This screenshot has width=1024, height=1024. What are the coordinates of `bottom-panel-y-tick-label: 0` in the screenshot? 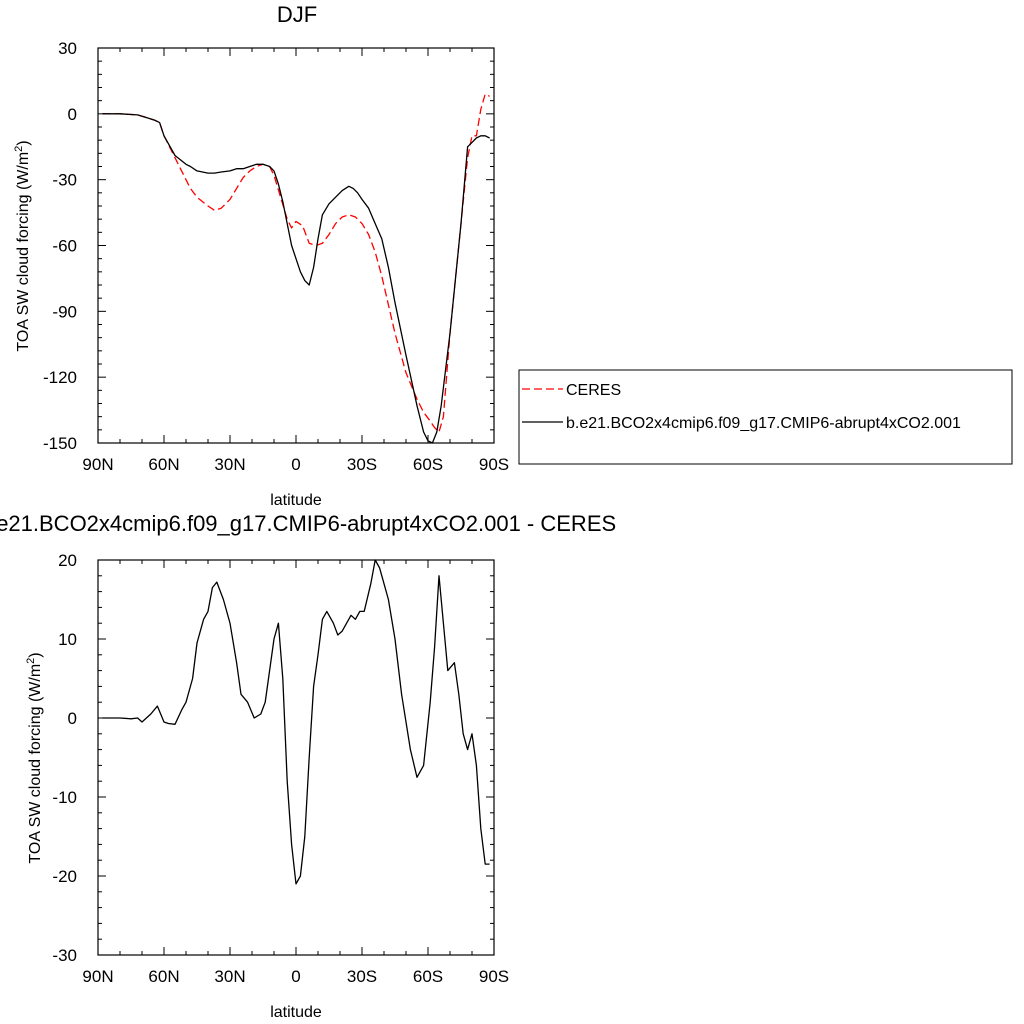 It's located at (72, 718).